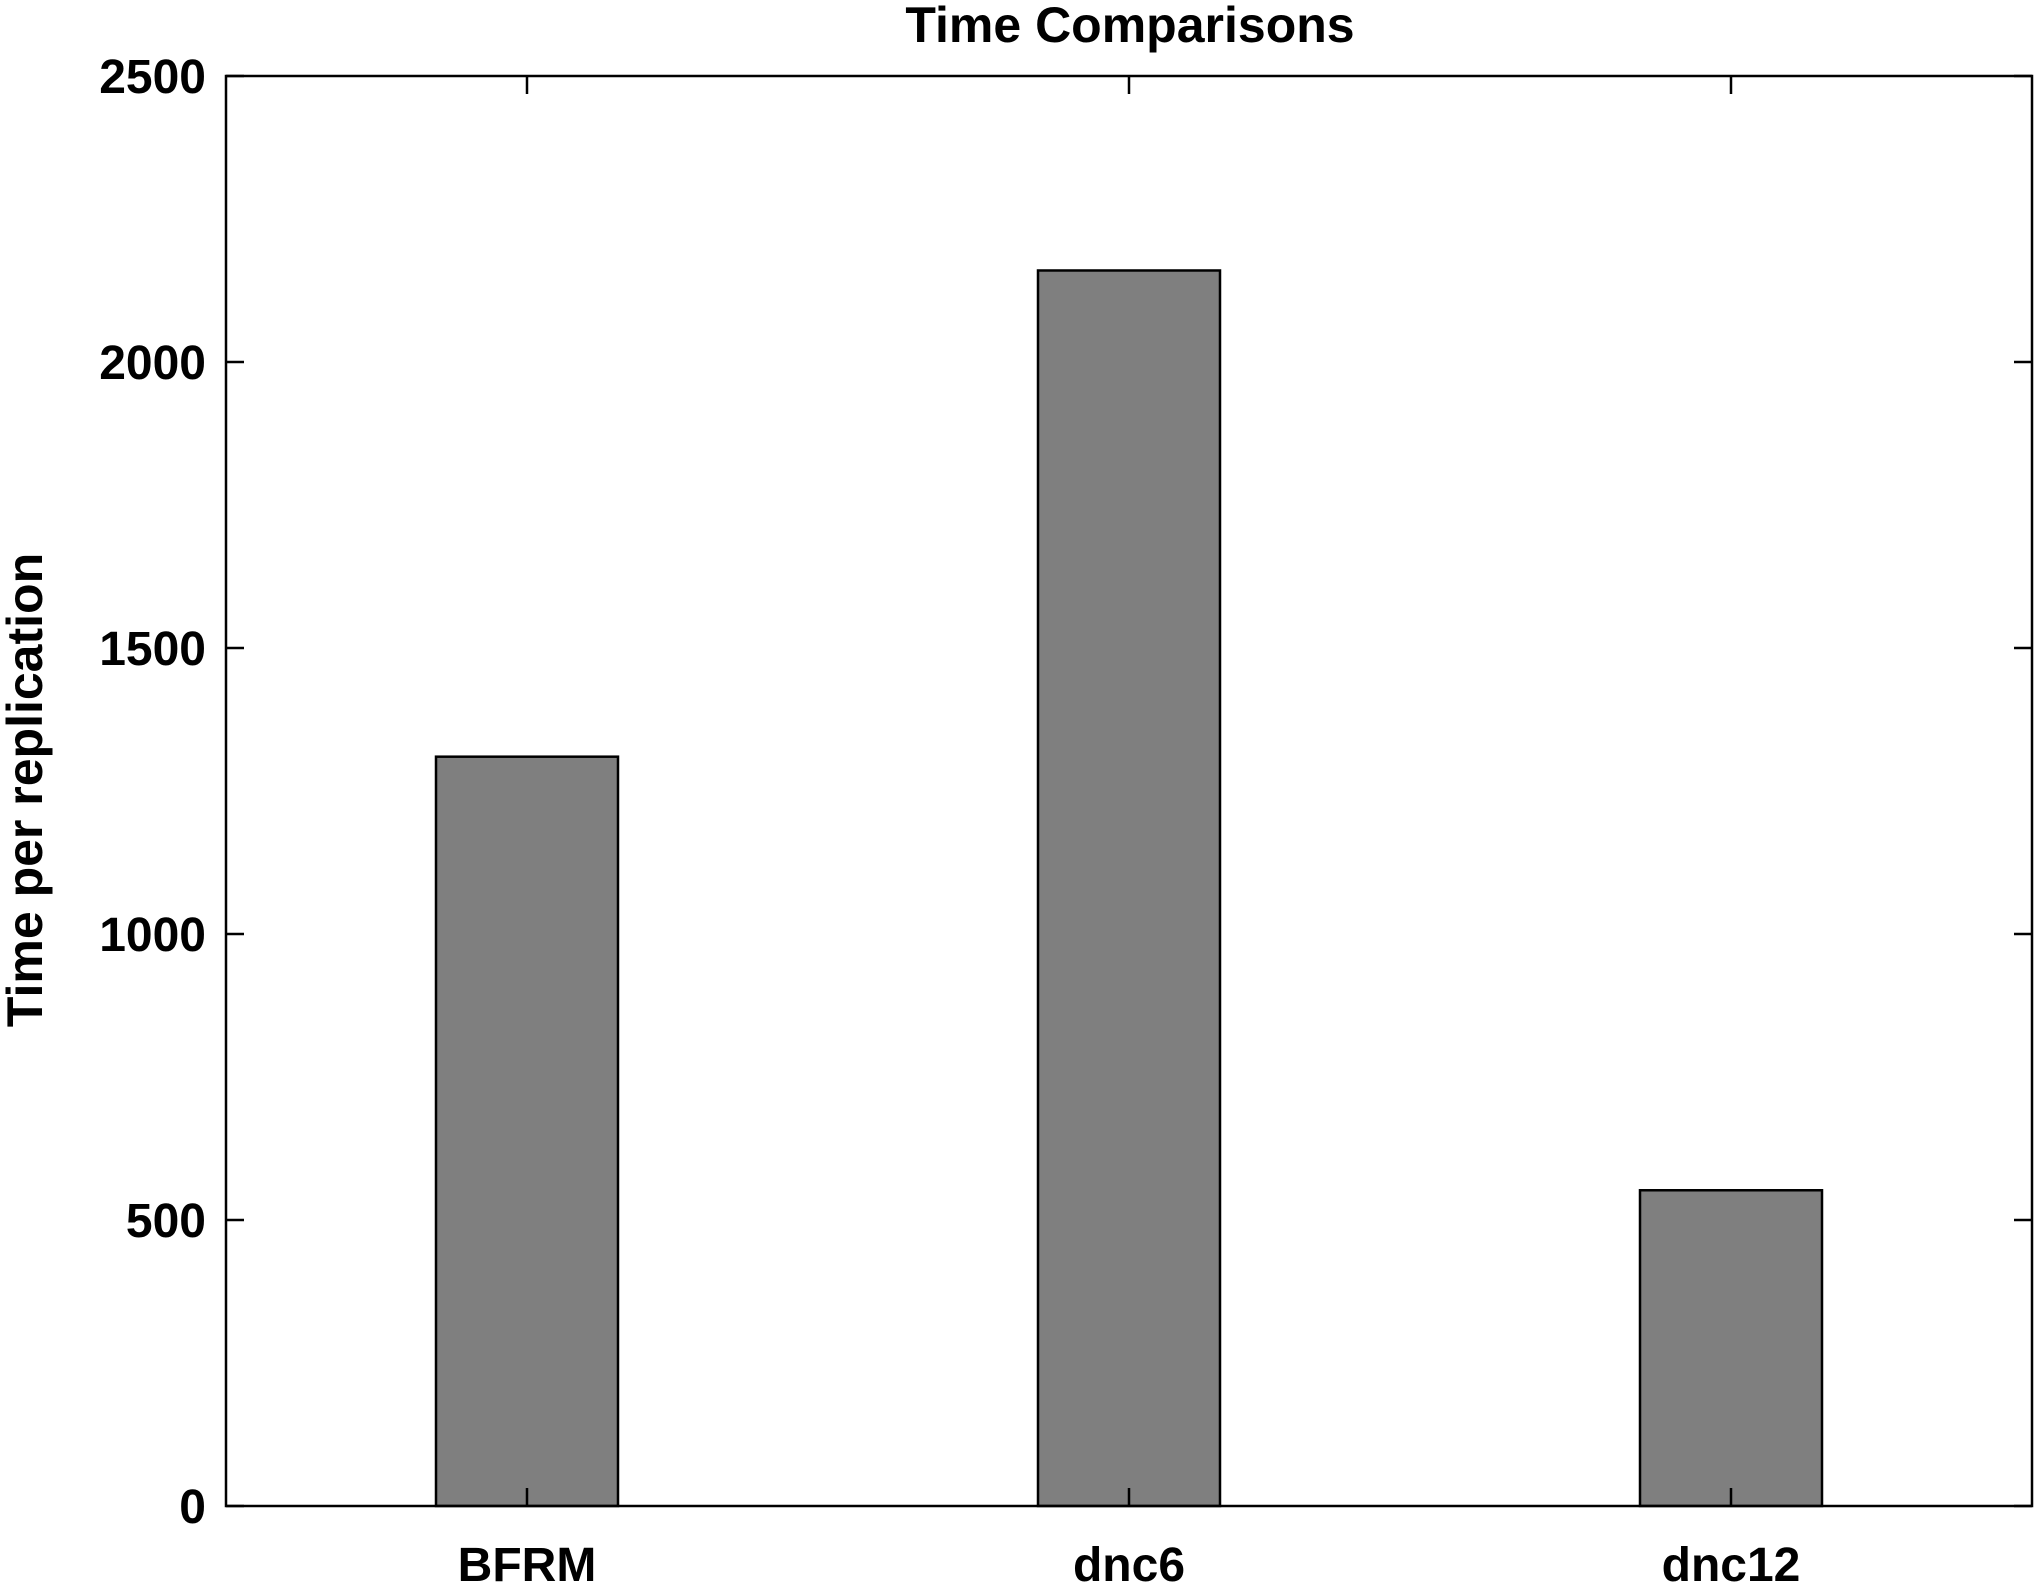 Image resolution: width=2038 pixels, height=1588 pixels. I want to click on y-tick-label: 500, so click(166, 1221).